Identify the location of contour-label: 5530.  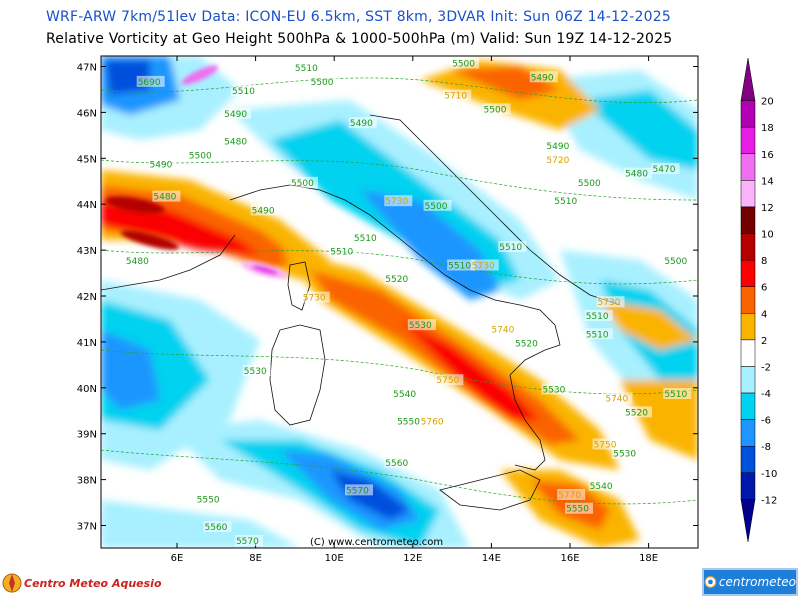
(420, 326).